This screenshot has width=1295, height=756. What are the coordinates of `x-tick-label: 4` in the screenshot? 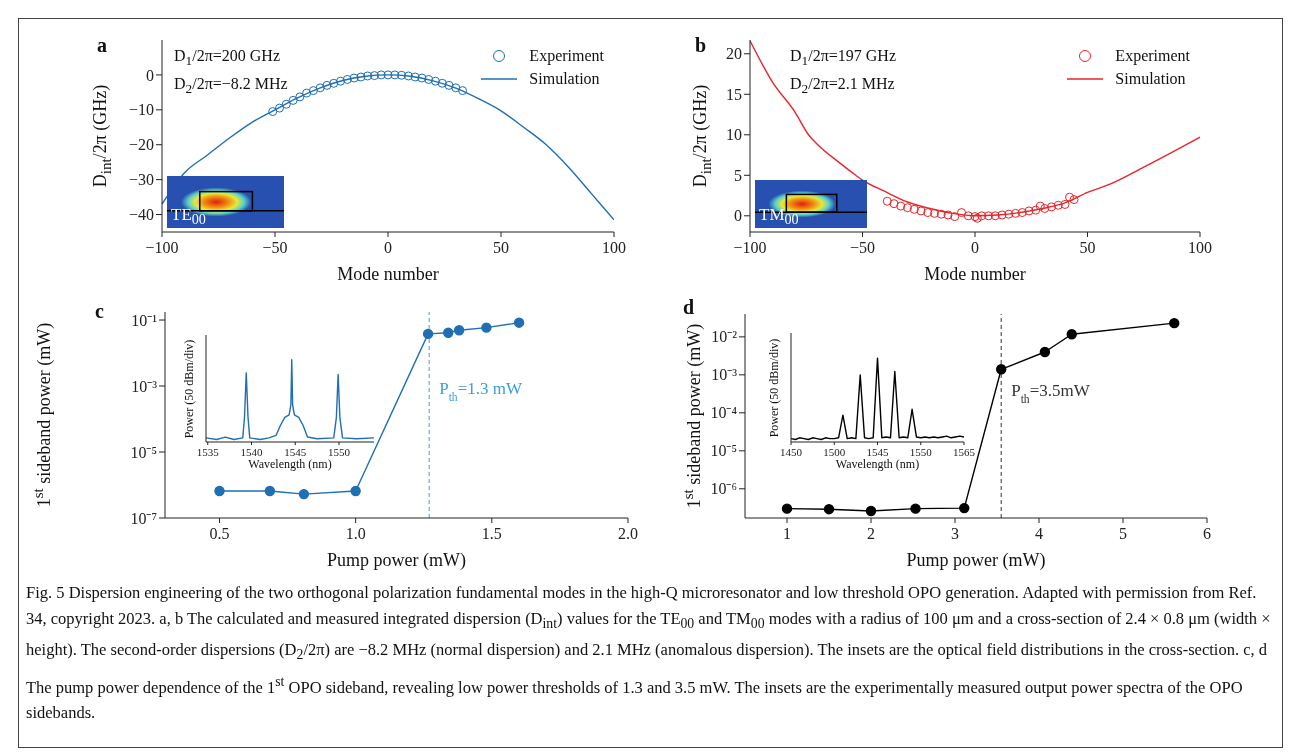 It's located at (1039, 533).